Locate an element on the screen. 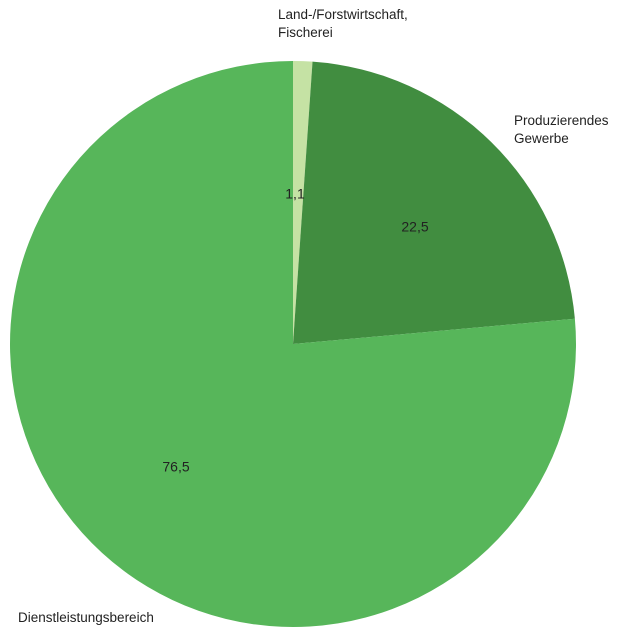 The height and width of the screenshot is (639, 619). value-label: 76,5 is located at coordinates (175, 467).